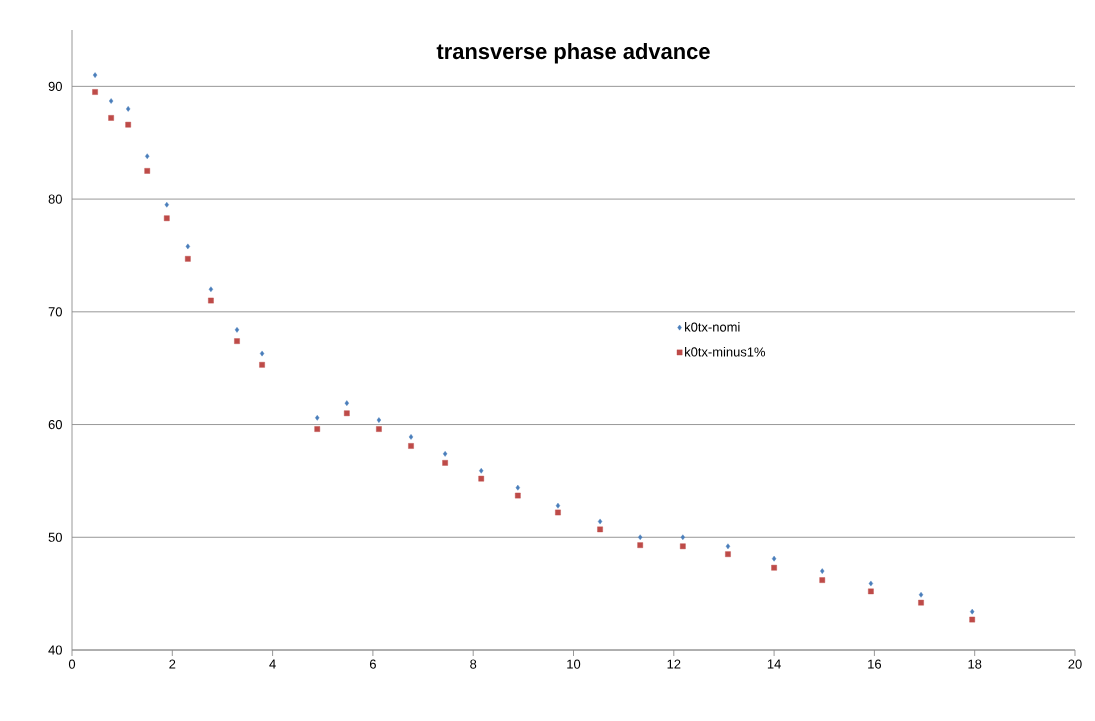 The height and width of the screenshot is (721, 1095). Describe the element at coordinates (55, 86) in the screenshot. I see `y-tick-label: 90` at that location.